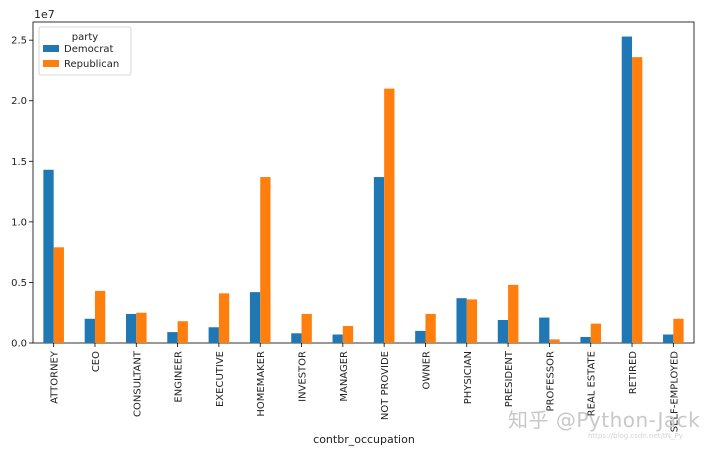 The width and height of the screenshot is (720, 454). I want to click on legend-swatch-democrat, so click(51, 48).